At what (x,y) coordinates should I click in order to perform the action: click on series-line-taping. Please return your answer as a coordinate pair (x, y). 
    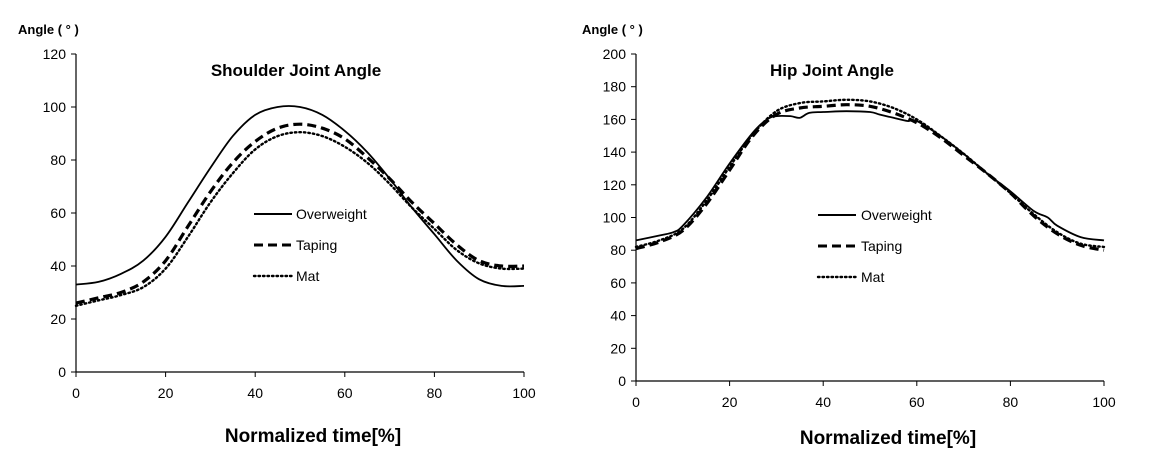
    Looking at the image, I should click on (870, 177).